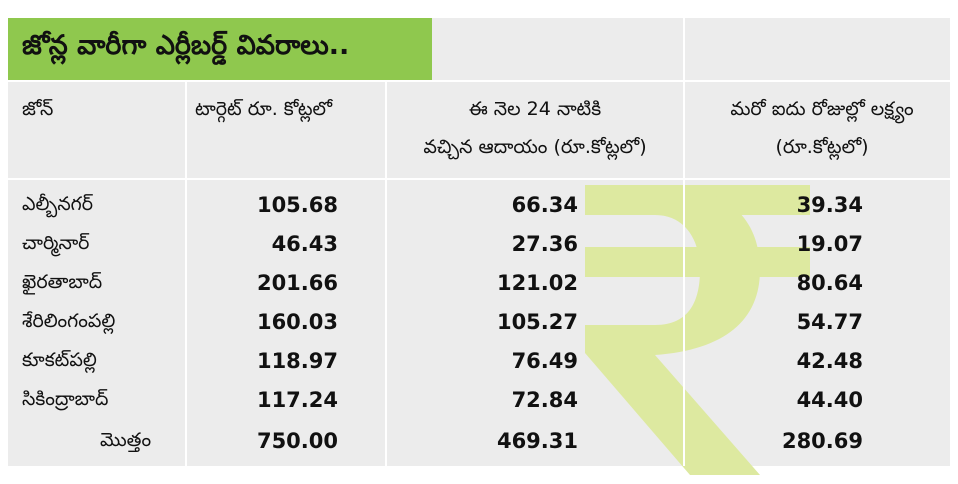 Image resolution: width=958 pixels, height=484 pixels. I want to click on total-label: మొత్తం, so click(126, 440).